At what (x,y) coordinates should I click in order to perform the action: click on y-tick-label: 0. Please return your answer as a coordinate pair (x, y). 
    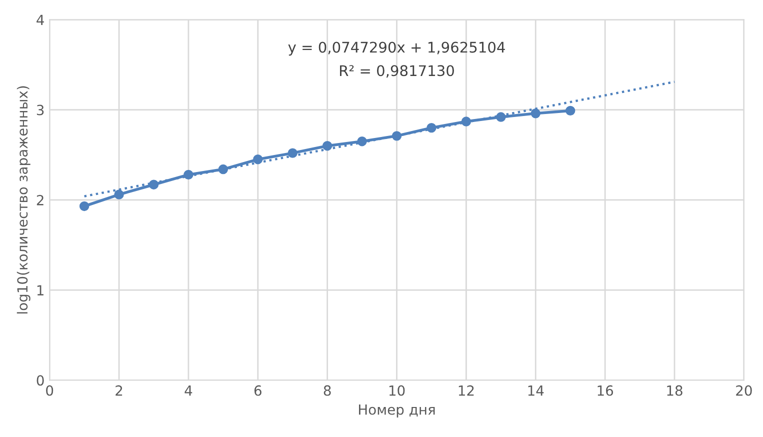
    Looking at the image, I should click on (40, 380).